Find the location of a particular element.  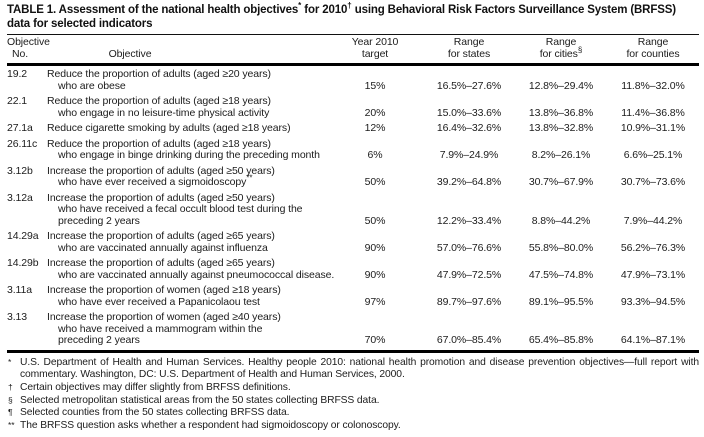

footnote-symbol: * is located at coordinates (10, 361).